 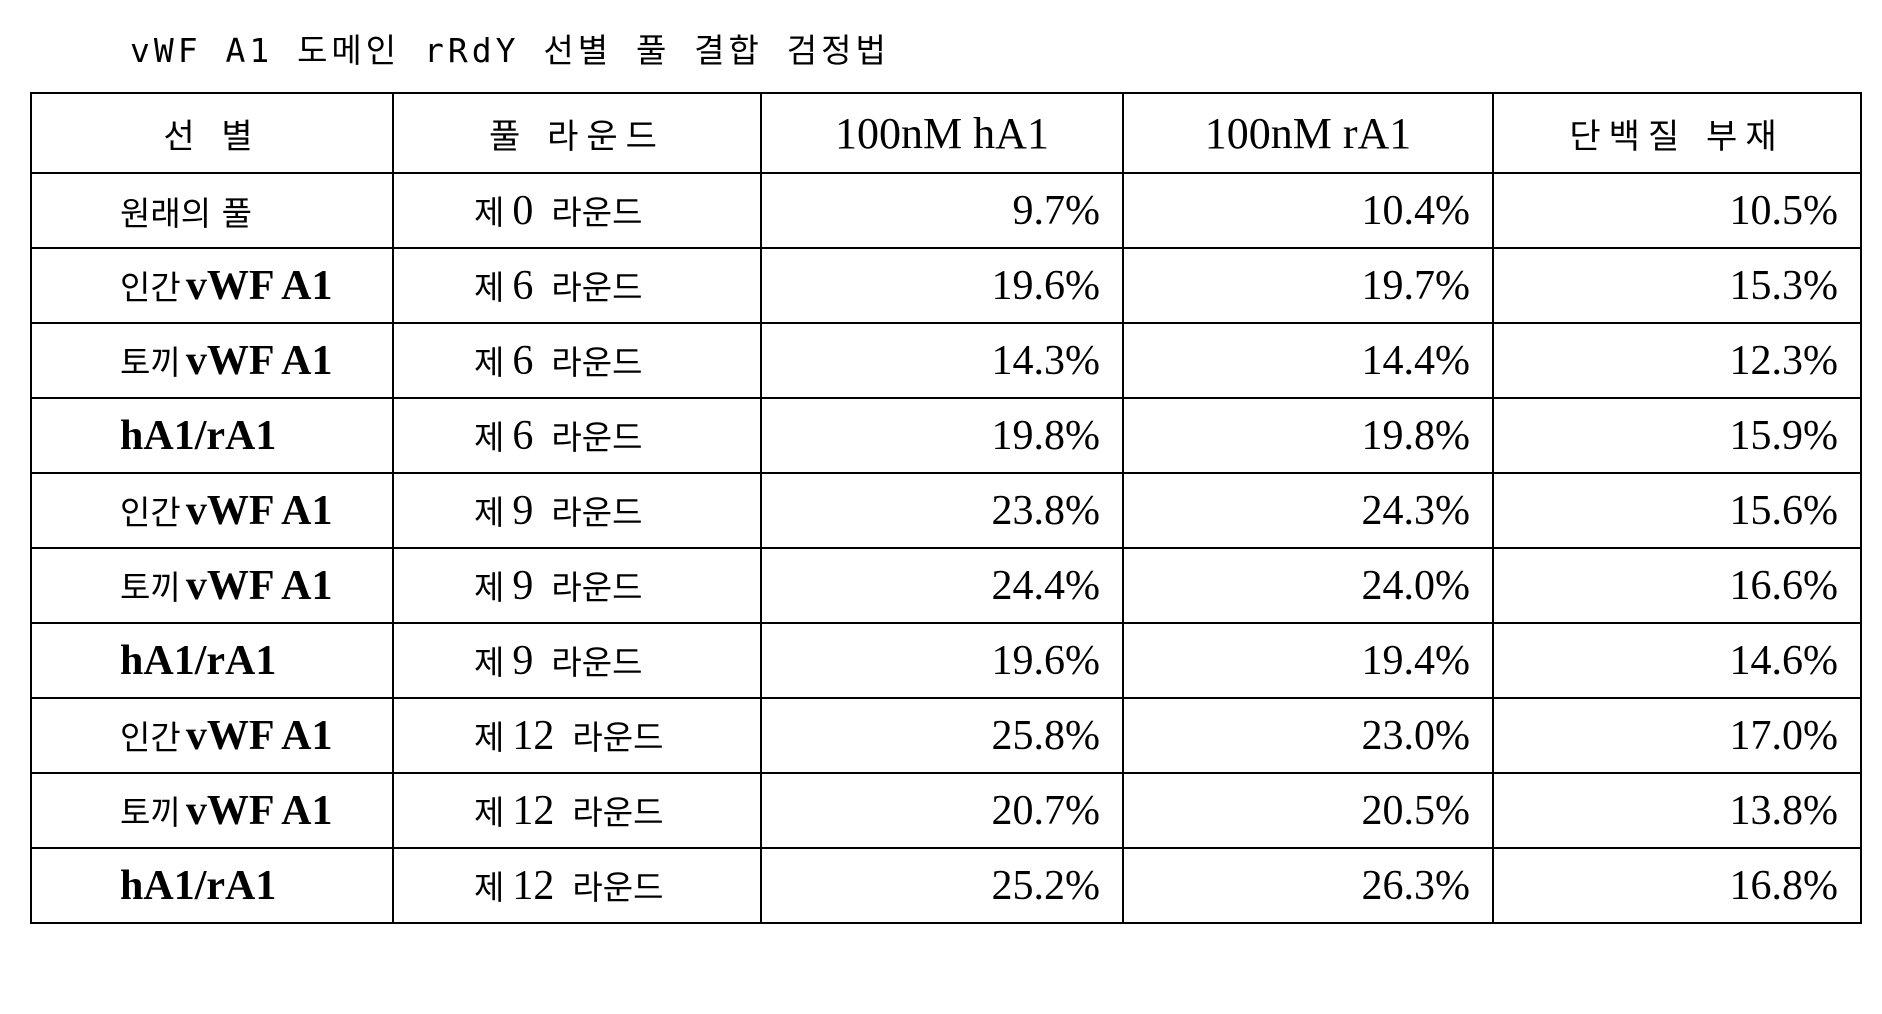 I want to click on cell-100nm-ra1: 19.7%, so click(x=1308, y=285).